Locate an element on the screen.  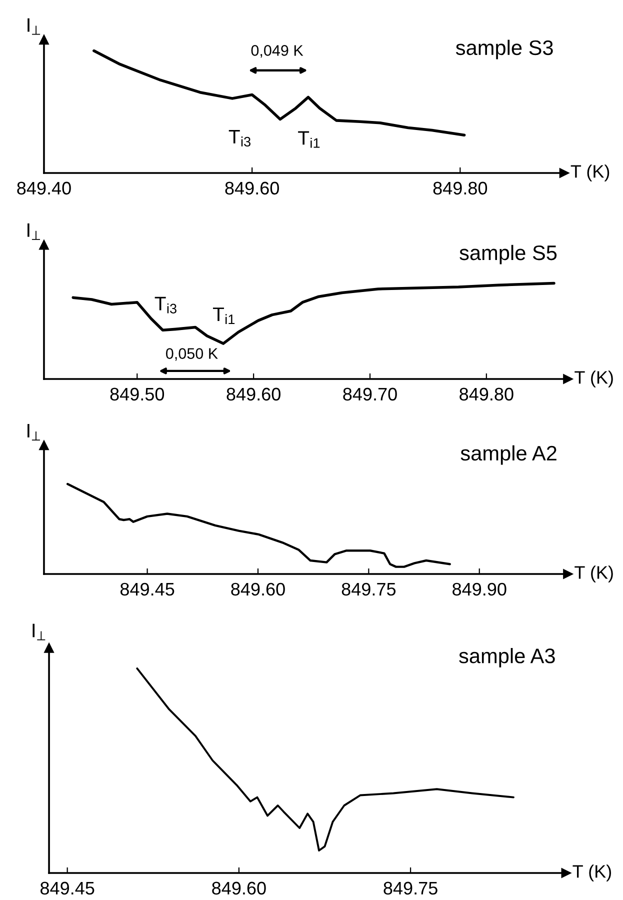
chart-title: sample A3 is located at coordinates (507, 658).